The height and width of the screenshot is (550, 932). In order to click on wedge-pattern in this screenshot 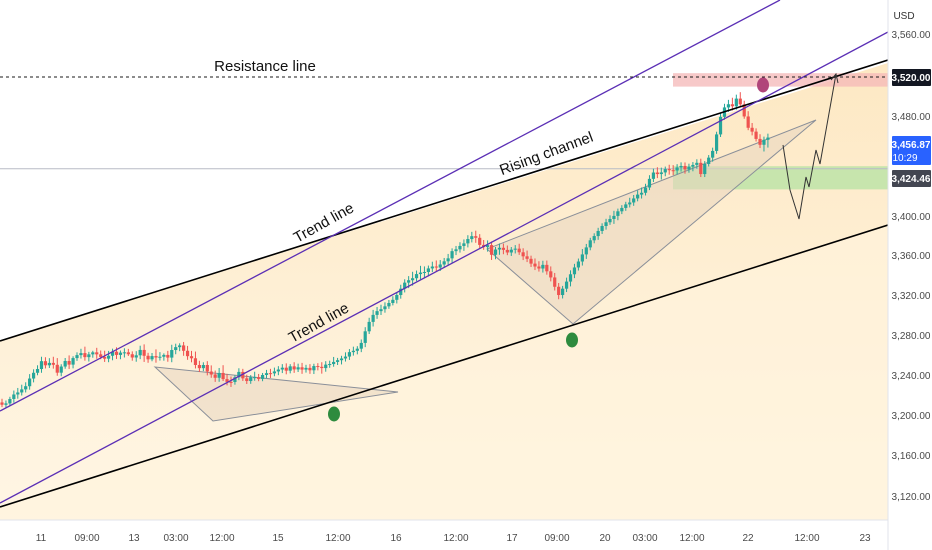, I will do `click(651, 222)`.